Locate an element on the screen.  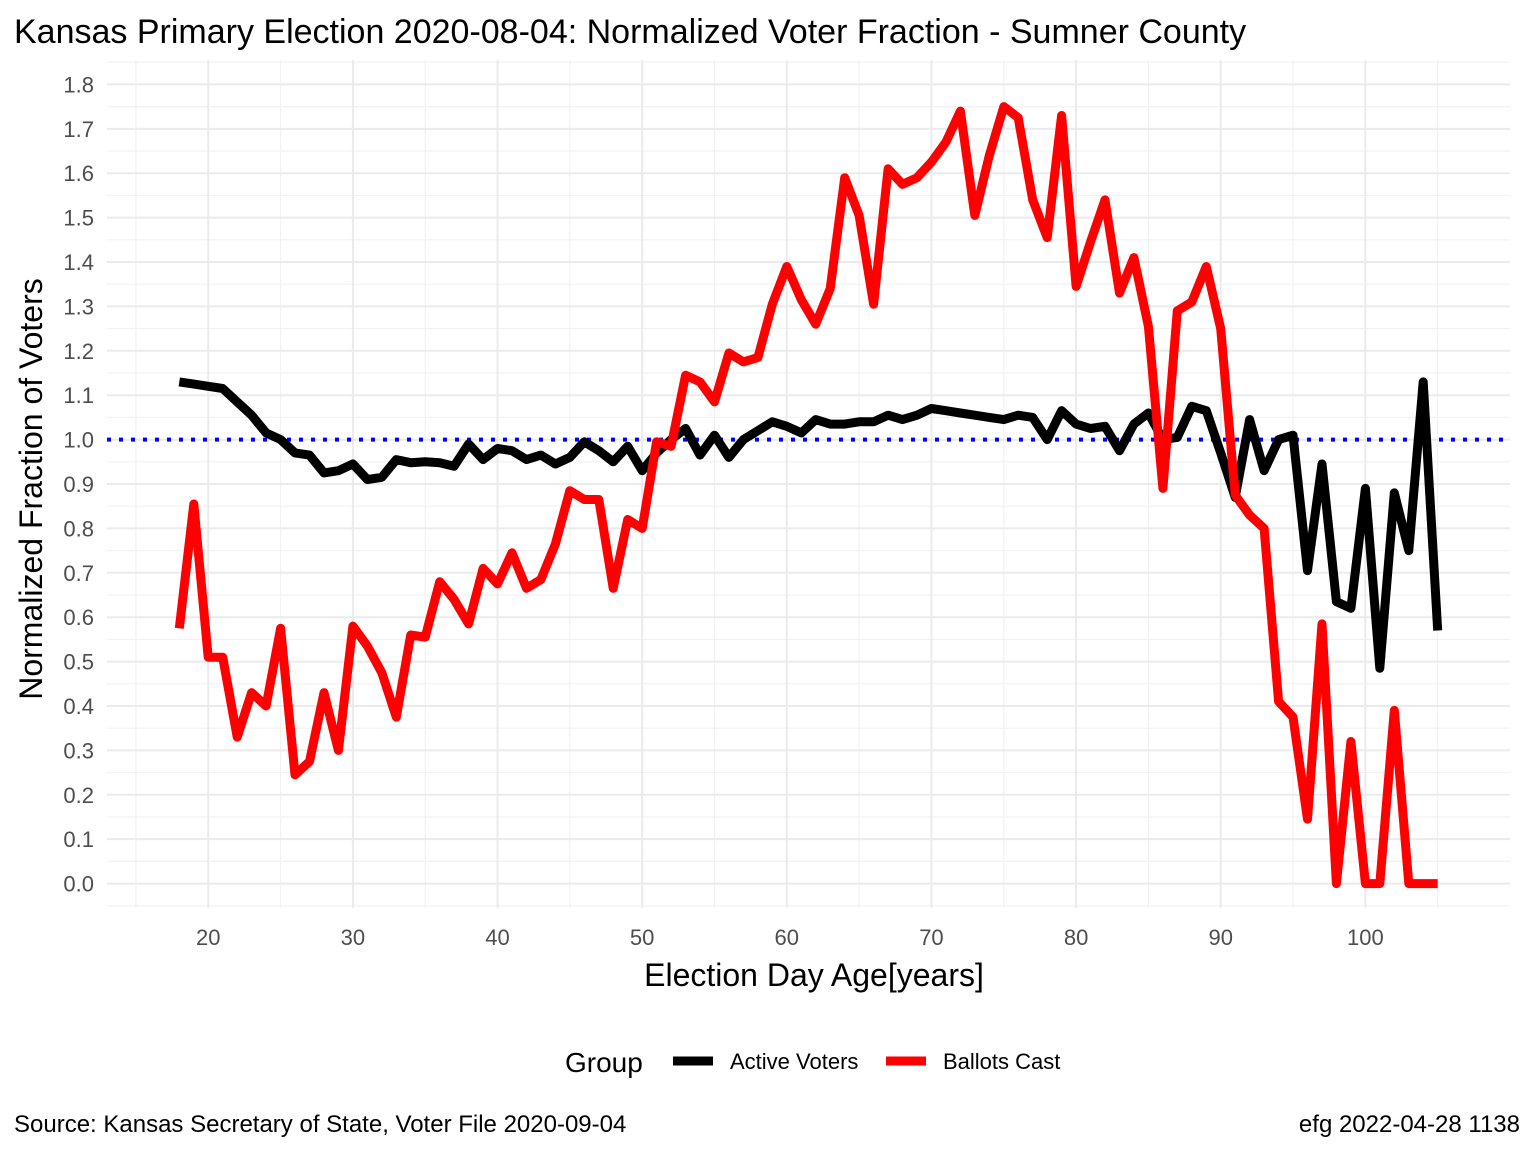
y-tick-label: 0.6 is located at coordinates (78, 617).